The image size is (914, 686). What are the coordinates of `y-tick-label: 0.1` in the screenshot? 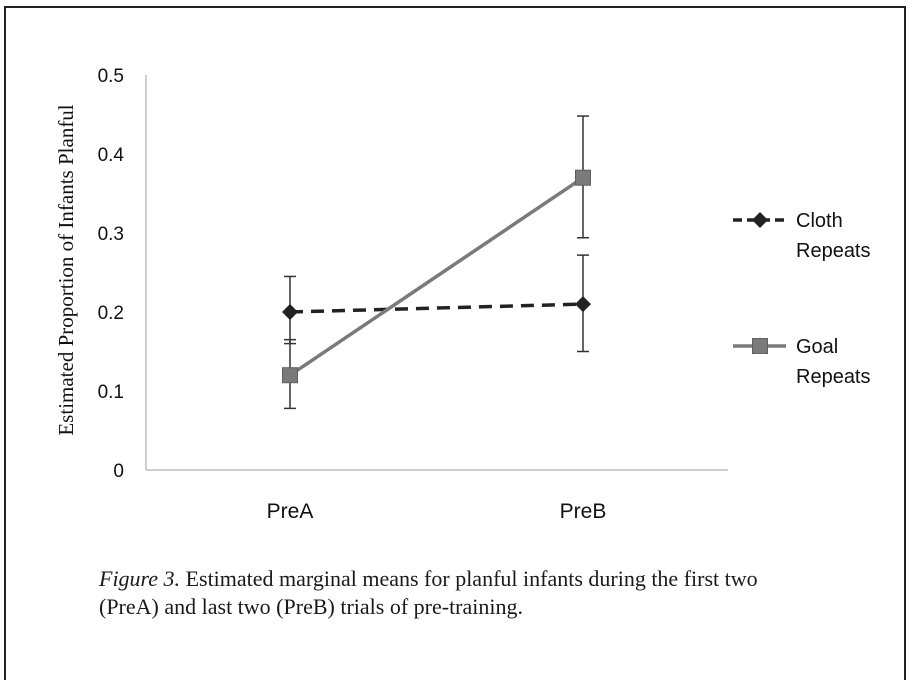 It's located at (111, 392).